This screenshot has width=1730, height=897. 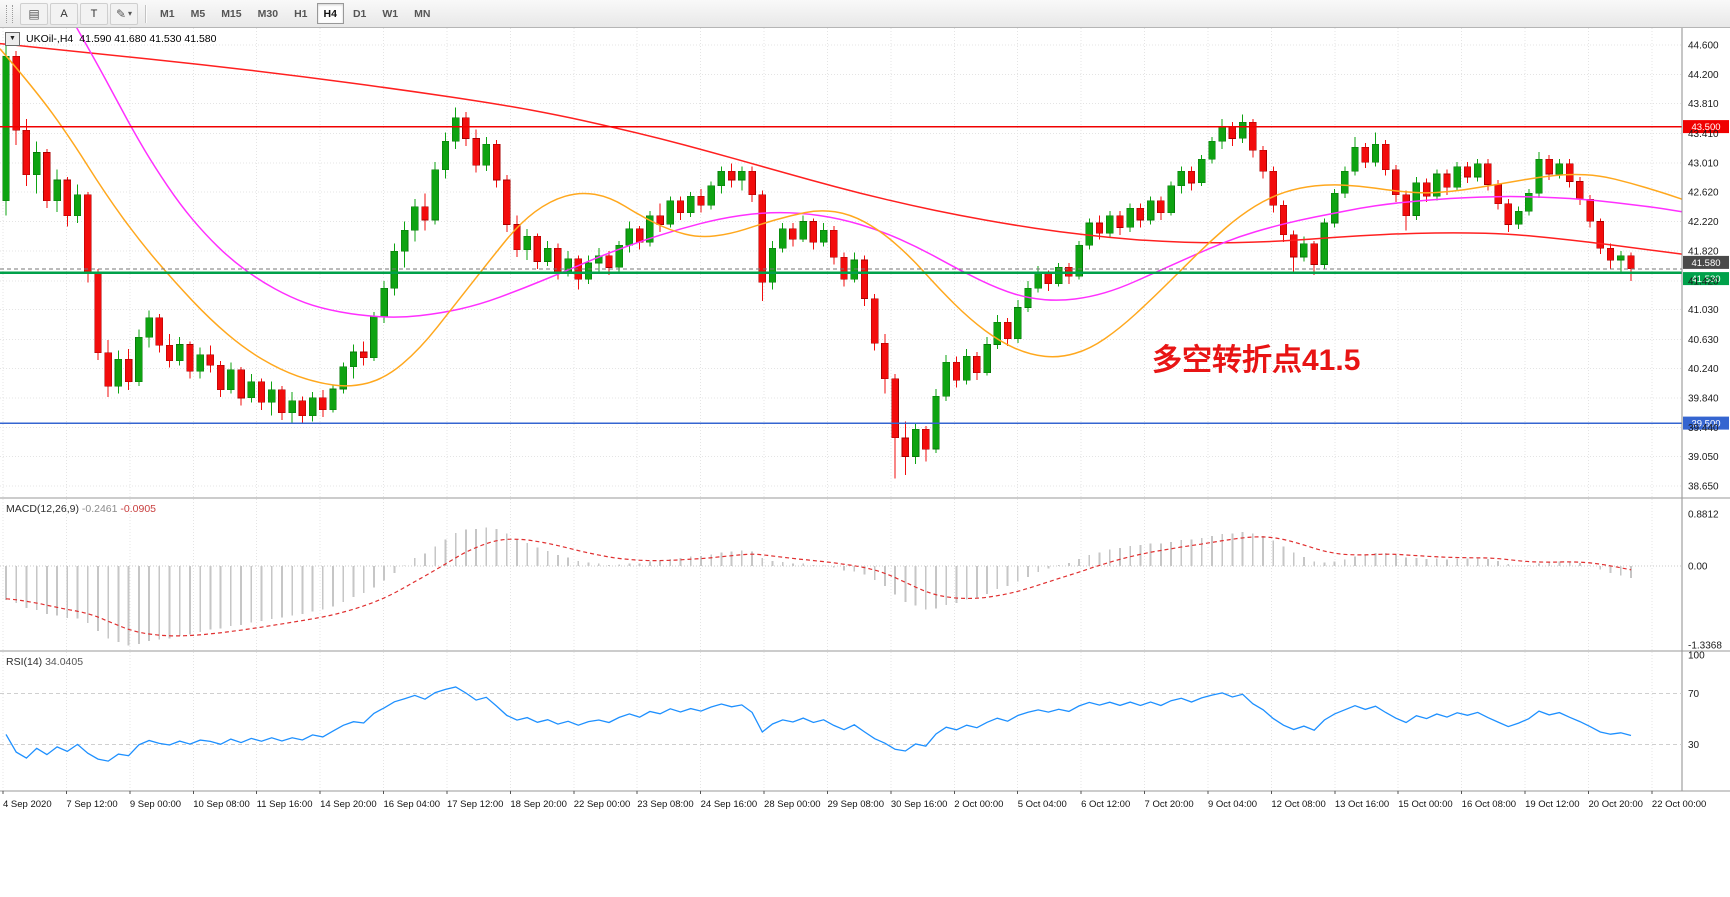 What do you see at coordinates (130, 13) in the screenshot?
I see `chevron-down-icon: ▾` at bounding box center [130, 13].